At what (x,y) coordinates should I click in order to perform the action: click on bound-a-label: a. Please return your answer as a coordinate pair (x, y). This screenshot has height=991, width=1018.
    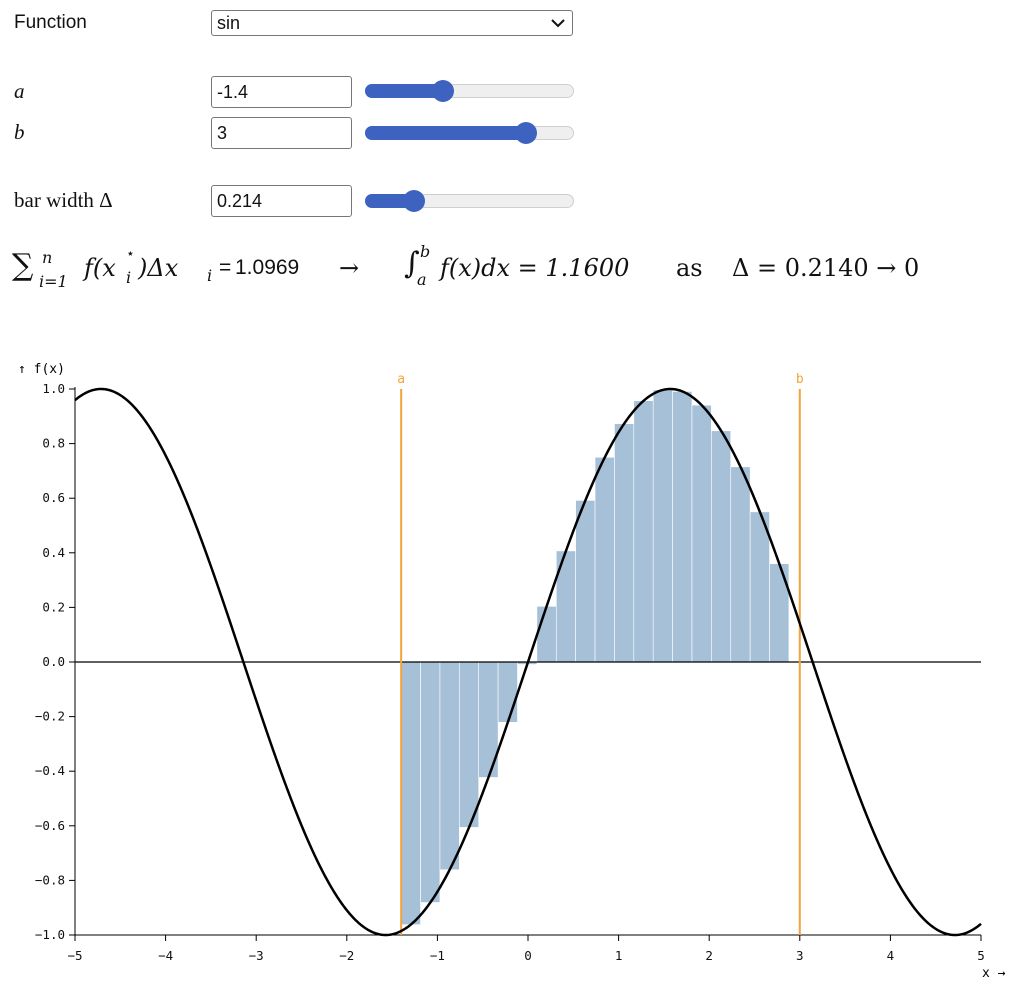
    Looking at the image, I should click on (401, 379).